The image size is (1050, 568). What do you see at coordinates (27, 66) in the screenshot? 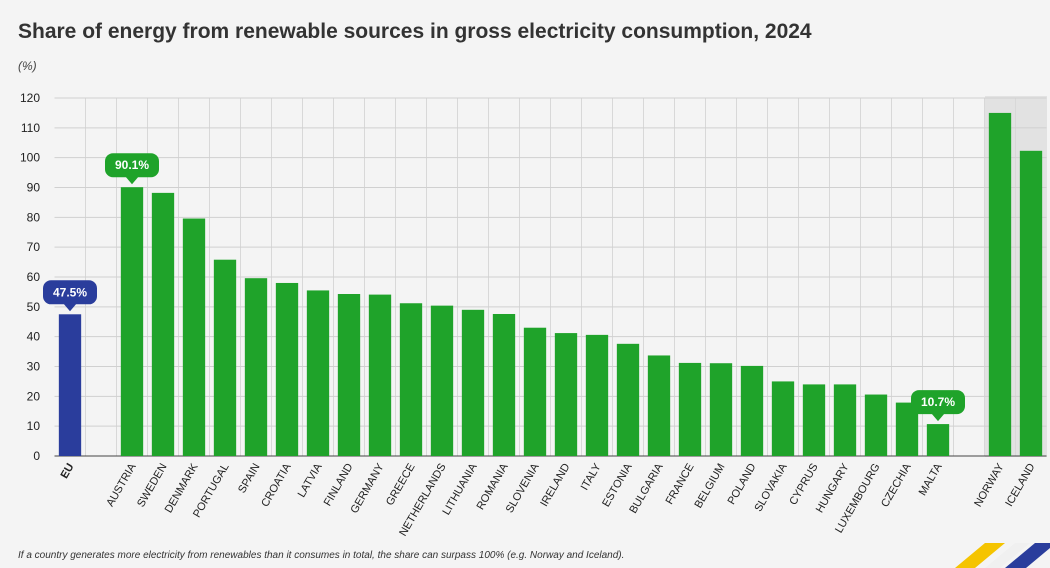
I see `subtitle: (%)` at bounding box center [27, 66].